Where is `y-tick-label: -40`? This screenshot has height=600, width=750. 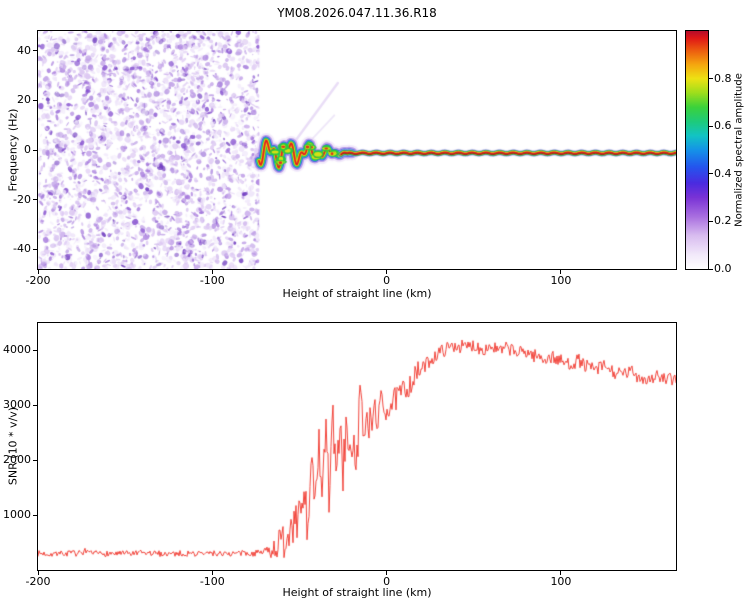
y-tick-label: -40 is located at coordinates (22, 249).